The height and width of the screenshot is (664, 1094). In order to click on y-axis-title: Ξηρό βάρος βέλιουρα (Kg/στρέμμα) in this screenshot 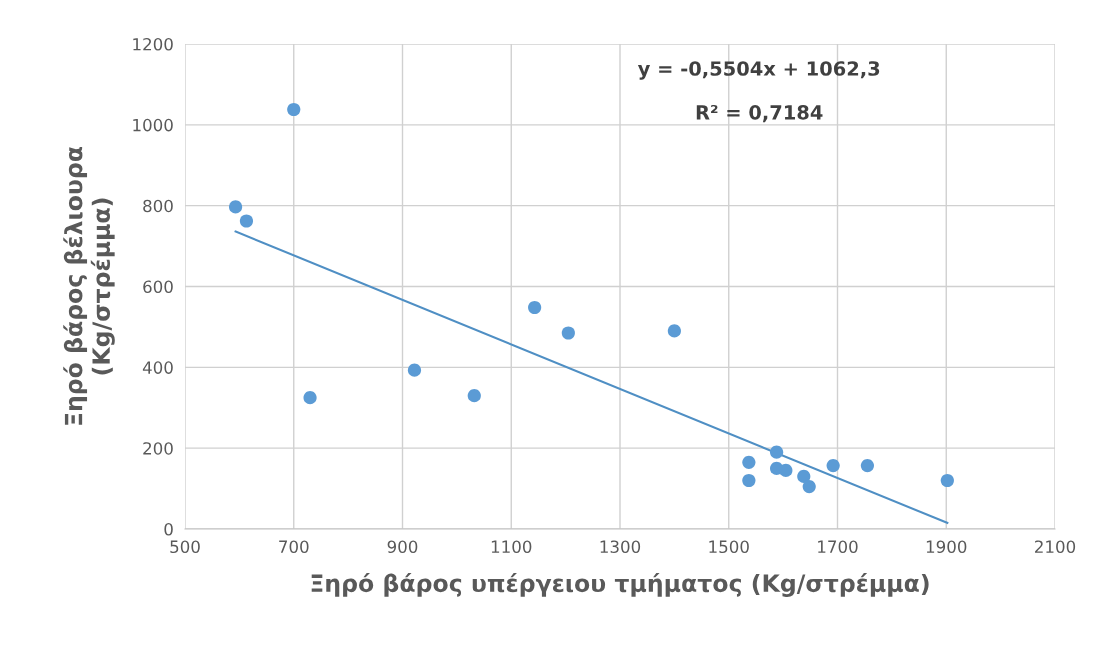, I will do `click(89, 285)`.